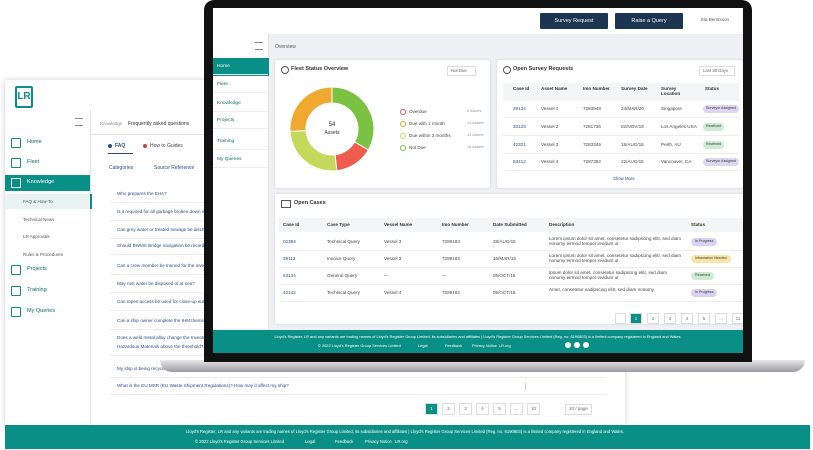 The height and width of the screenshot is (450, 813). What do you see at coordinates (592, 161) in the screenshot?
I see `table-cell: 7287392` at bounding box center [592, 161].